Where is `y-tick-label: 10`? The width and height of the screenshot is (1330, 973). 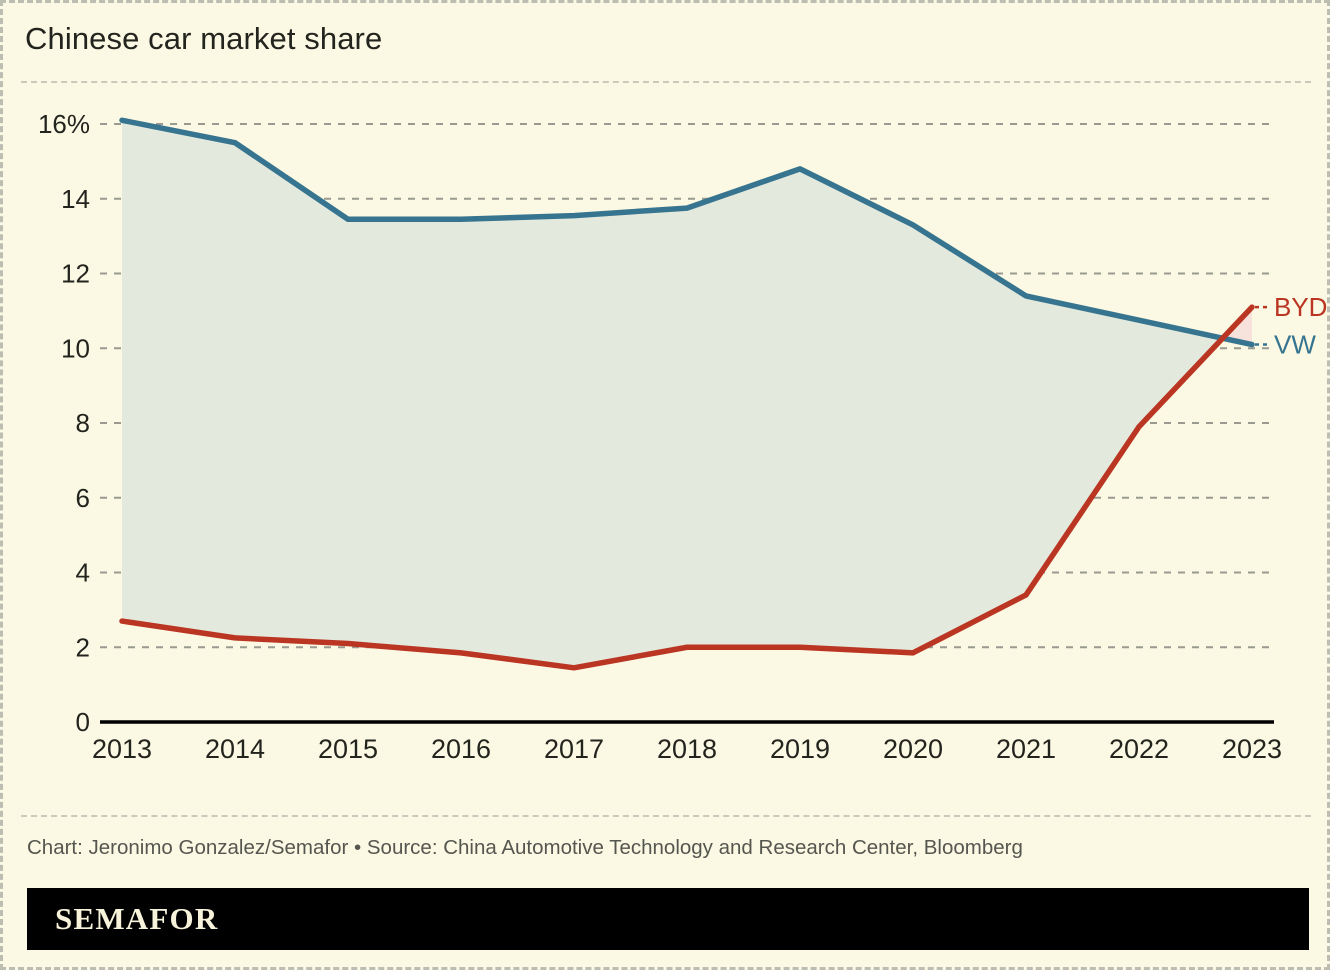
y-tick-label: 10 is located at coordinates (75, 348).